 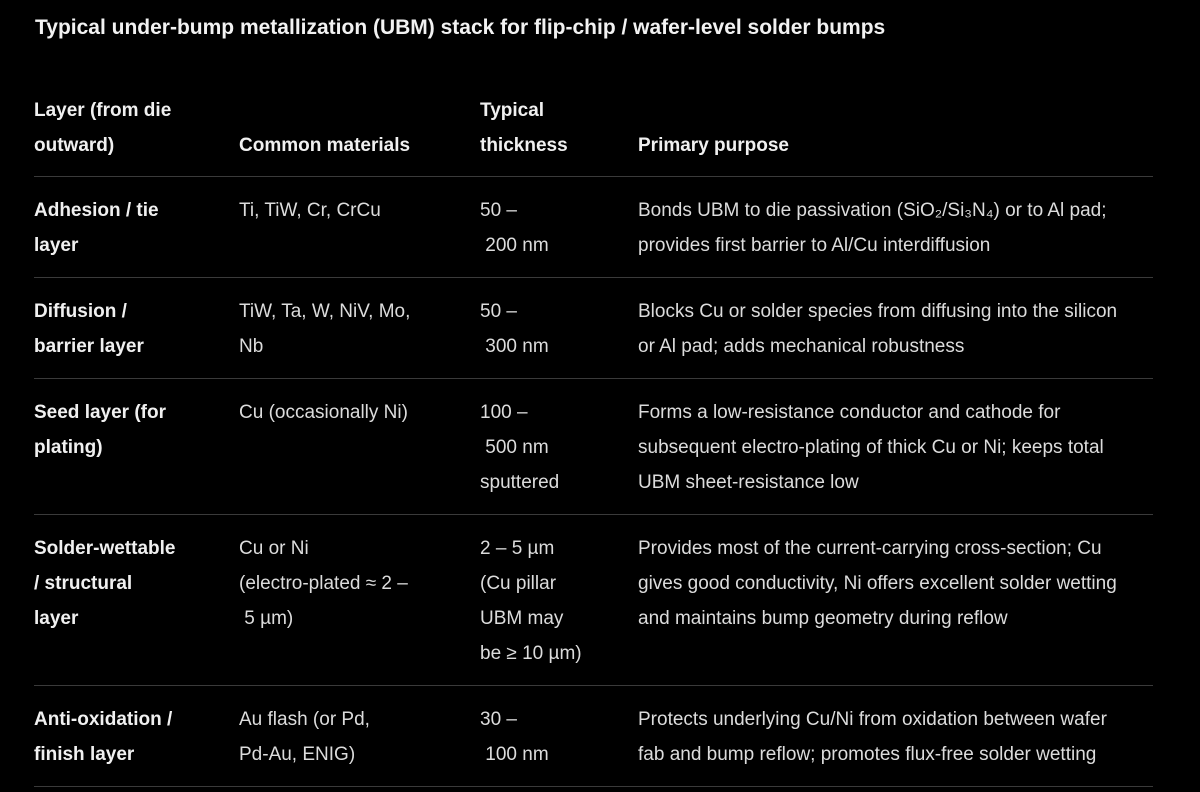 I want to click on cell-thickness: 2 – 5 µm (Cu pillar UBM may be ≥ 10 µm), so click(x=559, y=600).